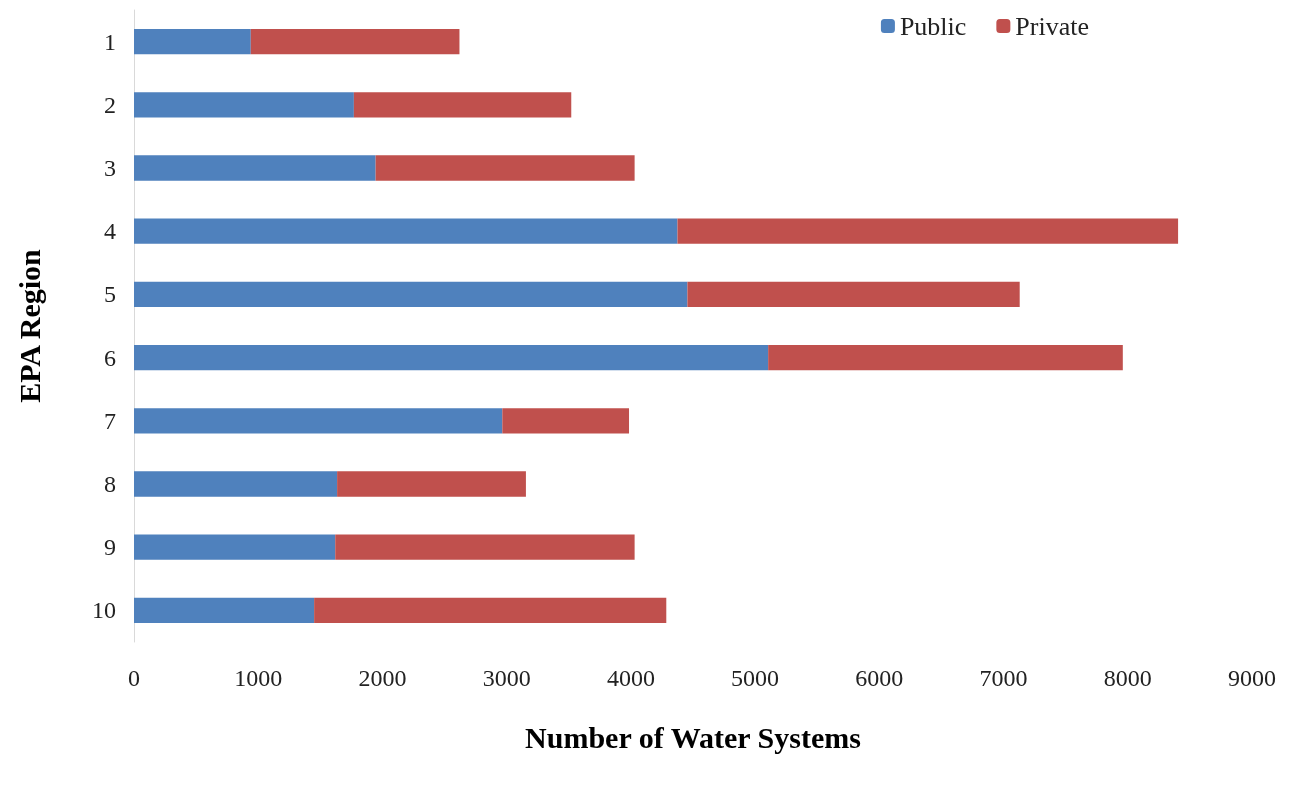 Image resolution: width=1304 pixels, height=792 pixels. What do you see at coordinates (1127, 678) in the screenshot?
I see `x-tick-label: 8000` at bounding box center [1127, 678].